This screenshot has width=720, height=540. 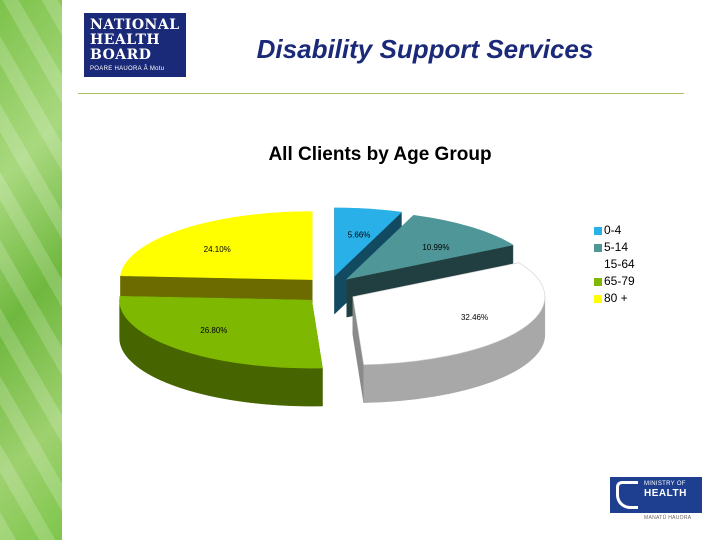 What do you see at coordinates (135, 25) in the screenshot?
I see `logo-line-1: NATIONAL` at bounding box center [135, 25].